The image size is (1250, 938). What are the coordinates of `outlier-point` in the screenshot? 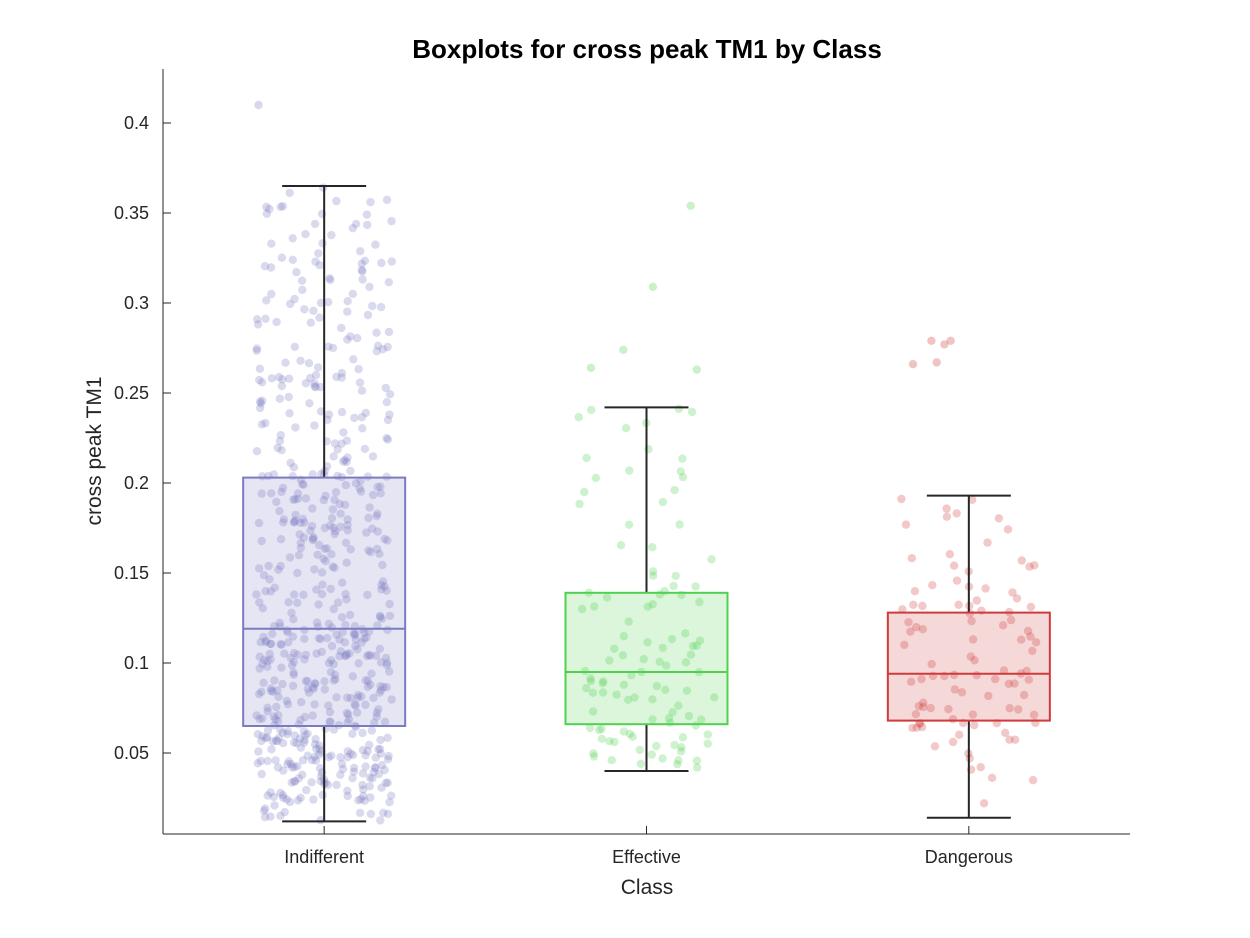 It's located at (690, 205).